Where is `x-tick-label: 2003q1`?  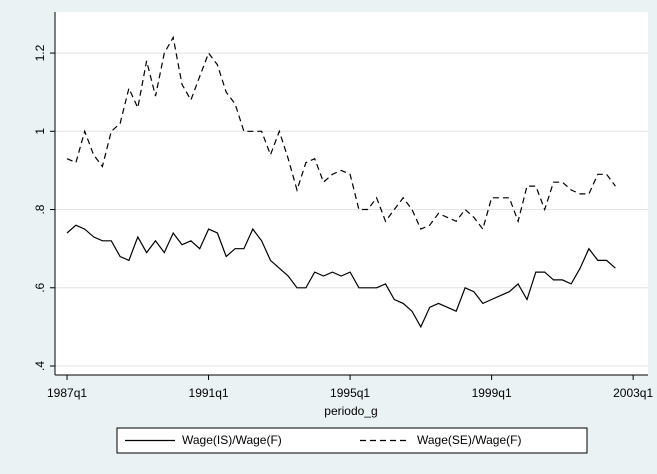 x-tick-label: 2003q1 is located at coordinates (633, 393).